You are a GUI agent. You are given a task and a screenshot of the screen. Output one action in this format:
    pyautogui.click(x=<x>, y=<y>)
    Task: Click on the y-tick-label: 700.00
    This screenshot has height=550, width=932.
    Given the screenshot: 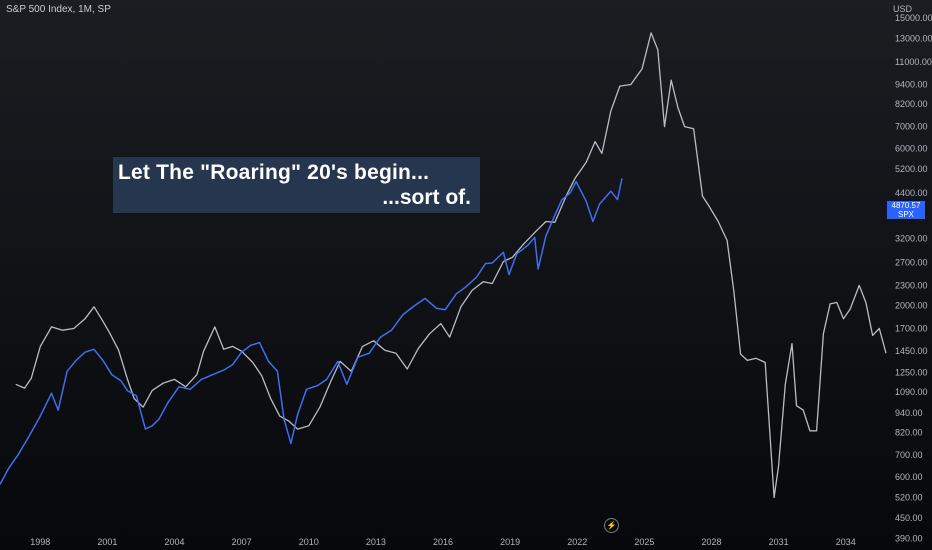 What is the action you would take?
    pyautogui.click(x=909, y=455)
    